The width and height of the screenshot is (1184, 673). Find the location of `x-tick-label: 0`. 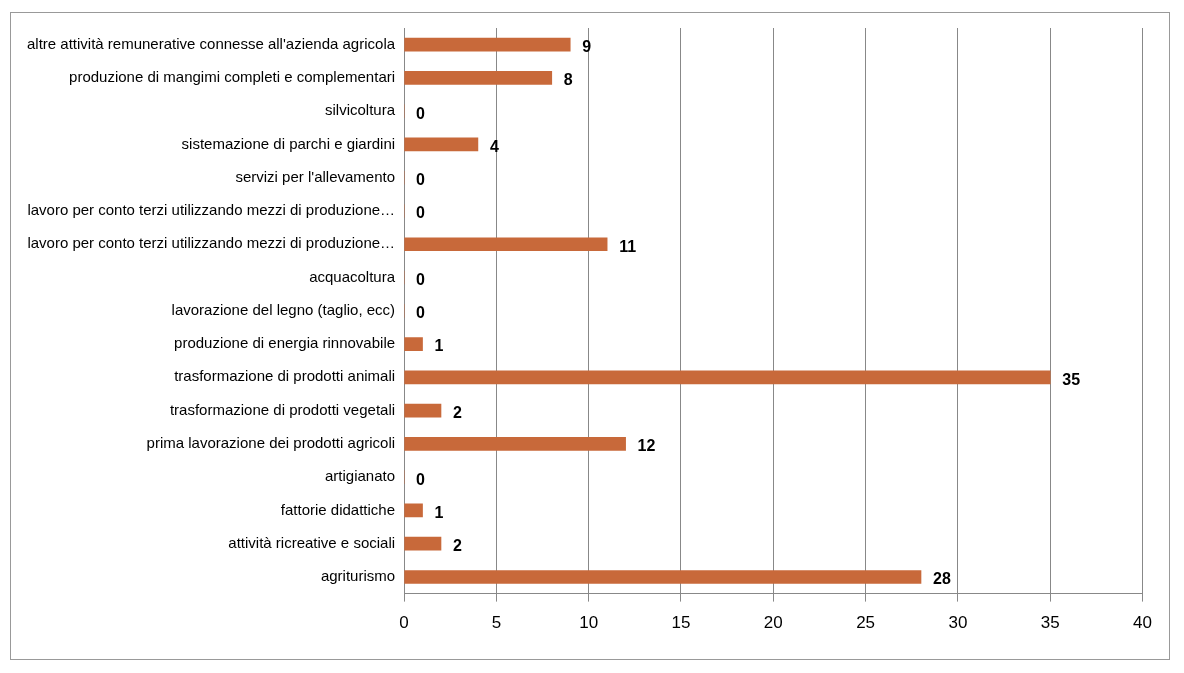

x-tick-label: 0 is located at coordinates (404, 623).